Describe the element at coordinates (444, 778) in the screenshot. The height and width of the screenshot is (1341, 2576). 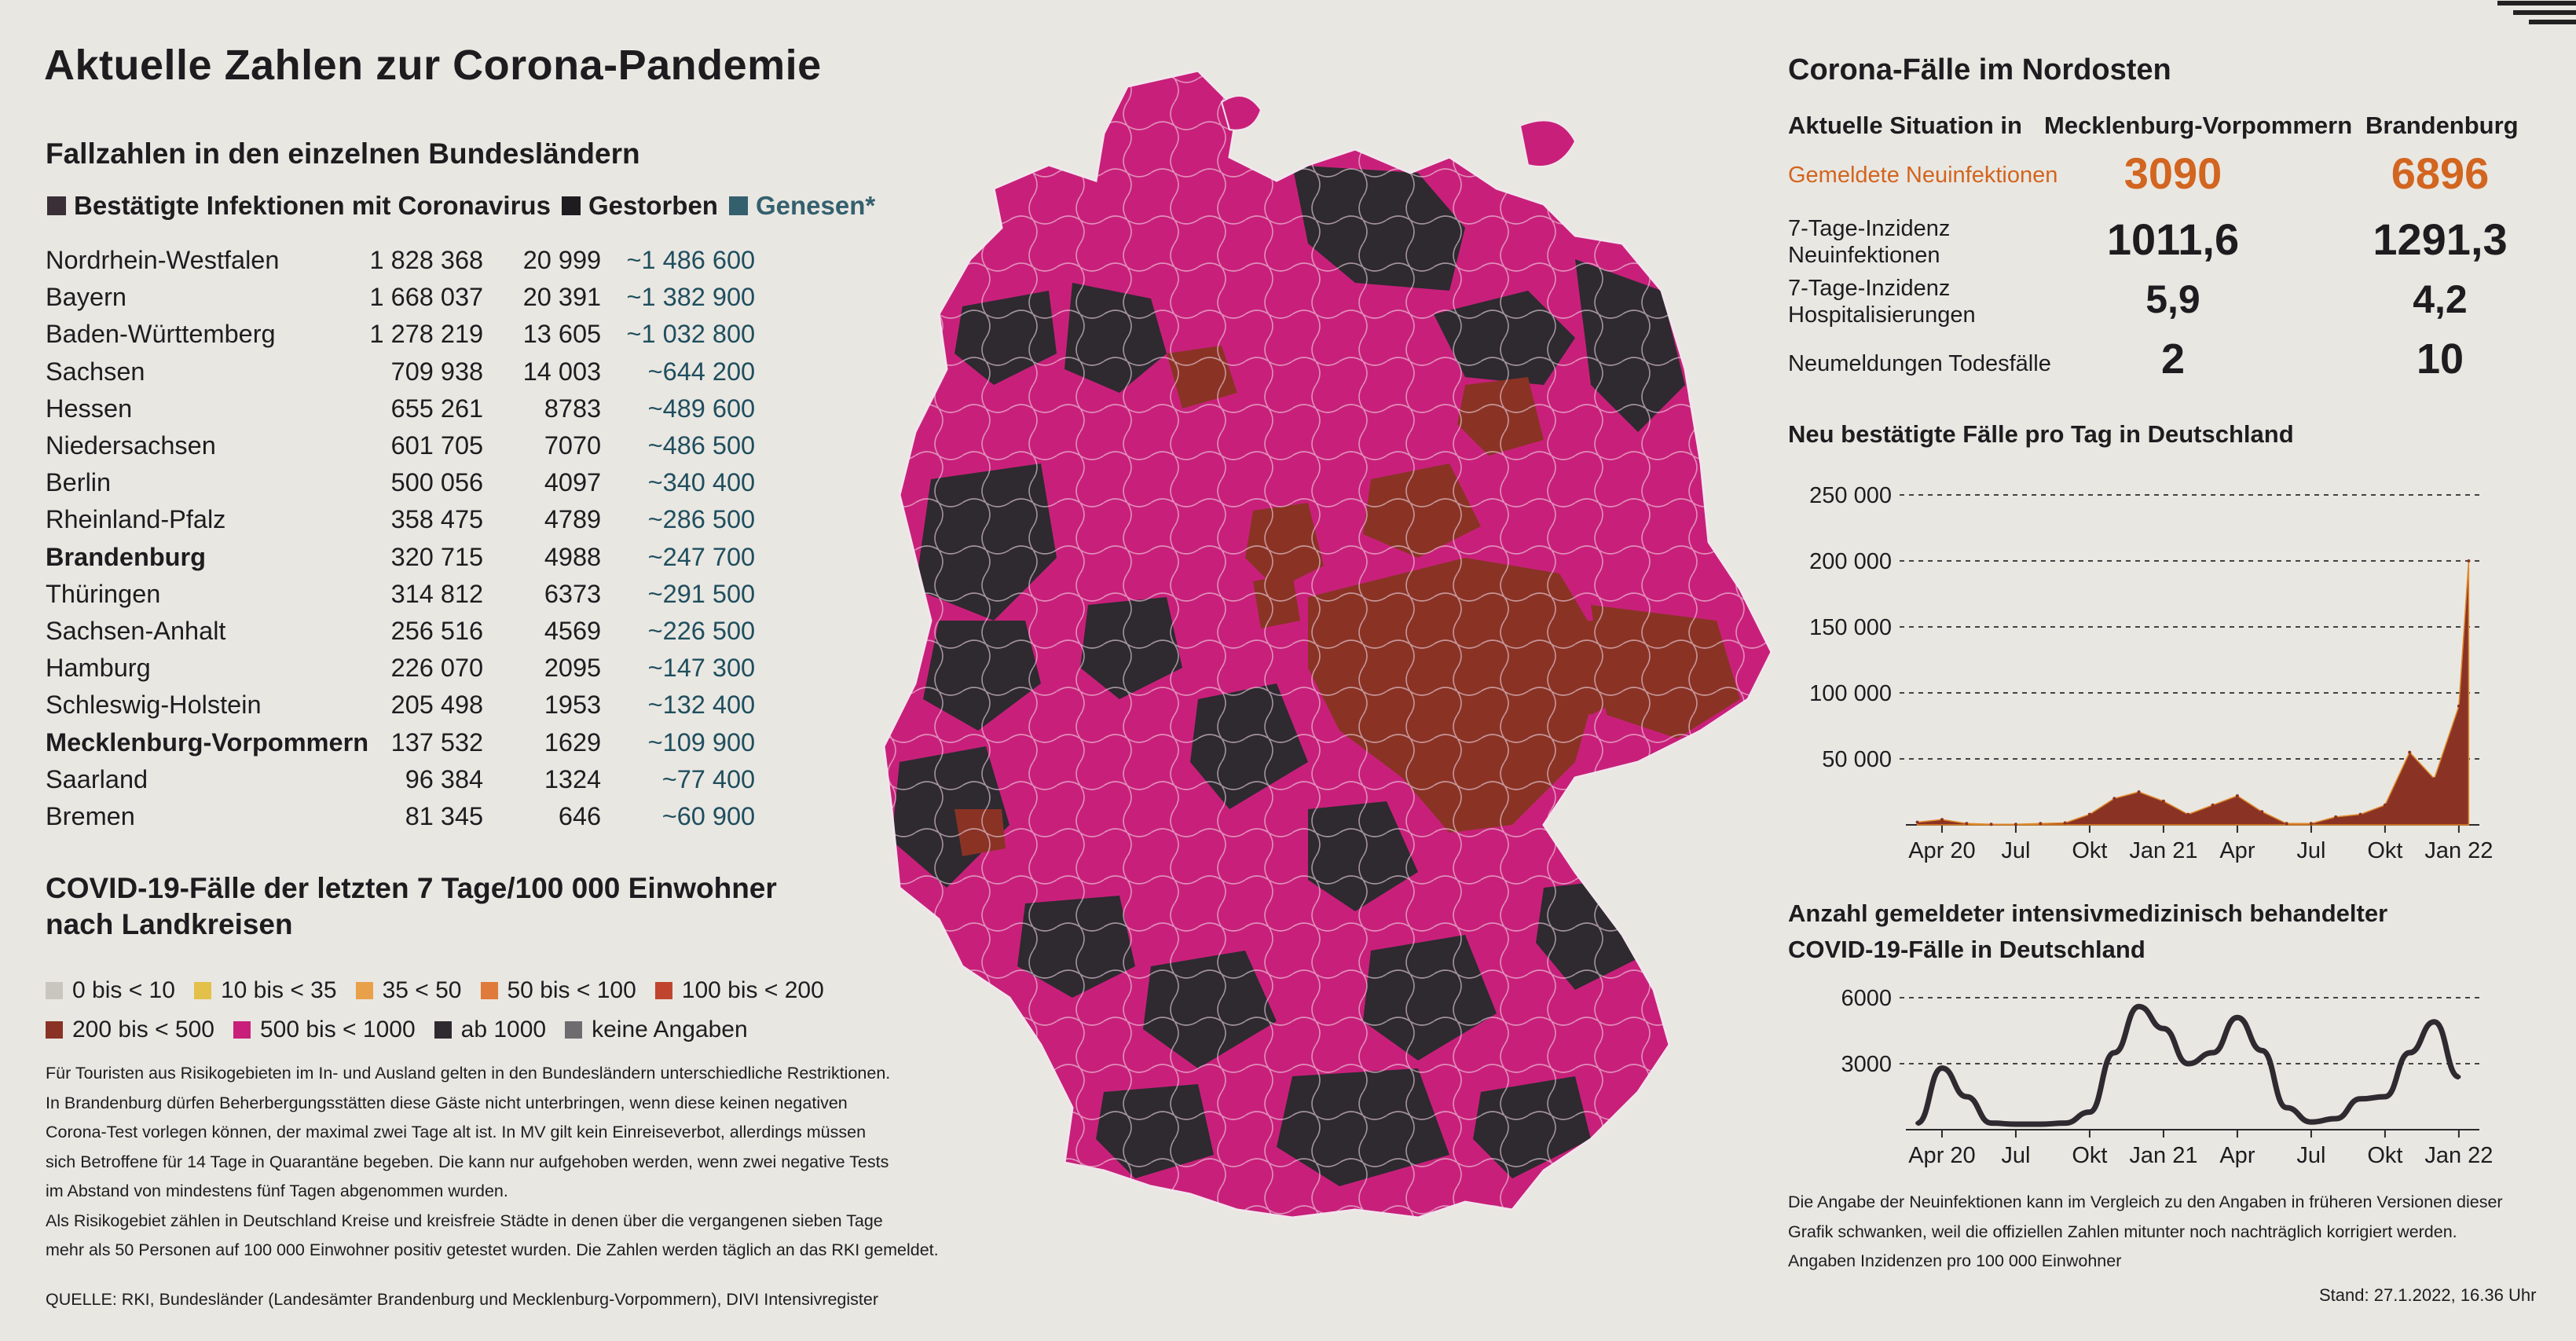
I see `state-infected: 96 384` at that location.